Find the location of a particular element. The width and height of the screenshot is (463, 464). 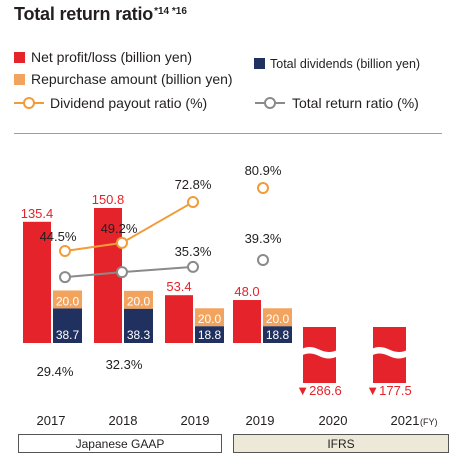

x-tick-label: 2017 is located at coordinates (51, 420).